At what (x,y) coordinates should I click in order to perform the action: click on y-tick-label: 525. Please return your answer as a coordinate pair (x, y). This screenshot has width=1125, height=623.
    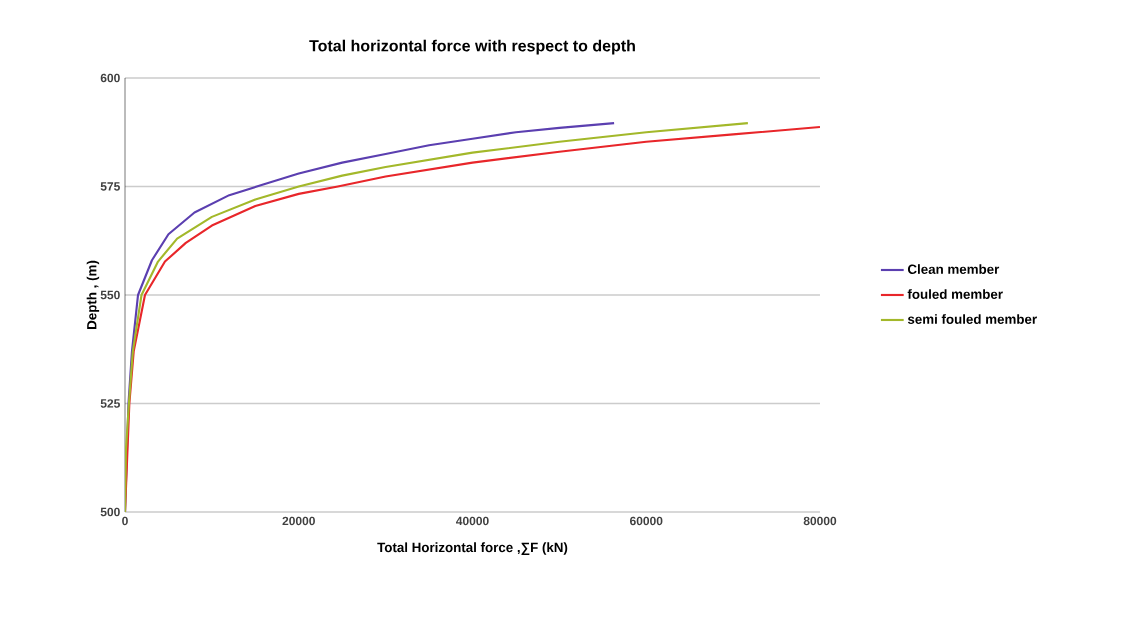
    Looking at the image, I should click on (110, 403).